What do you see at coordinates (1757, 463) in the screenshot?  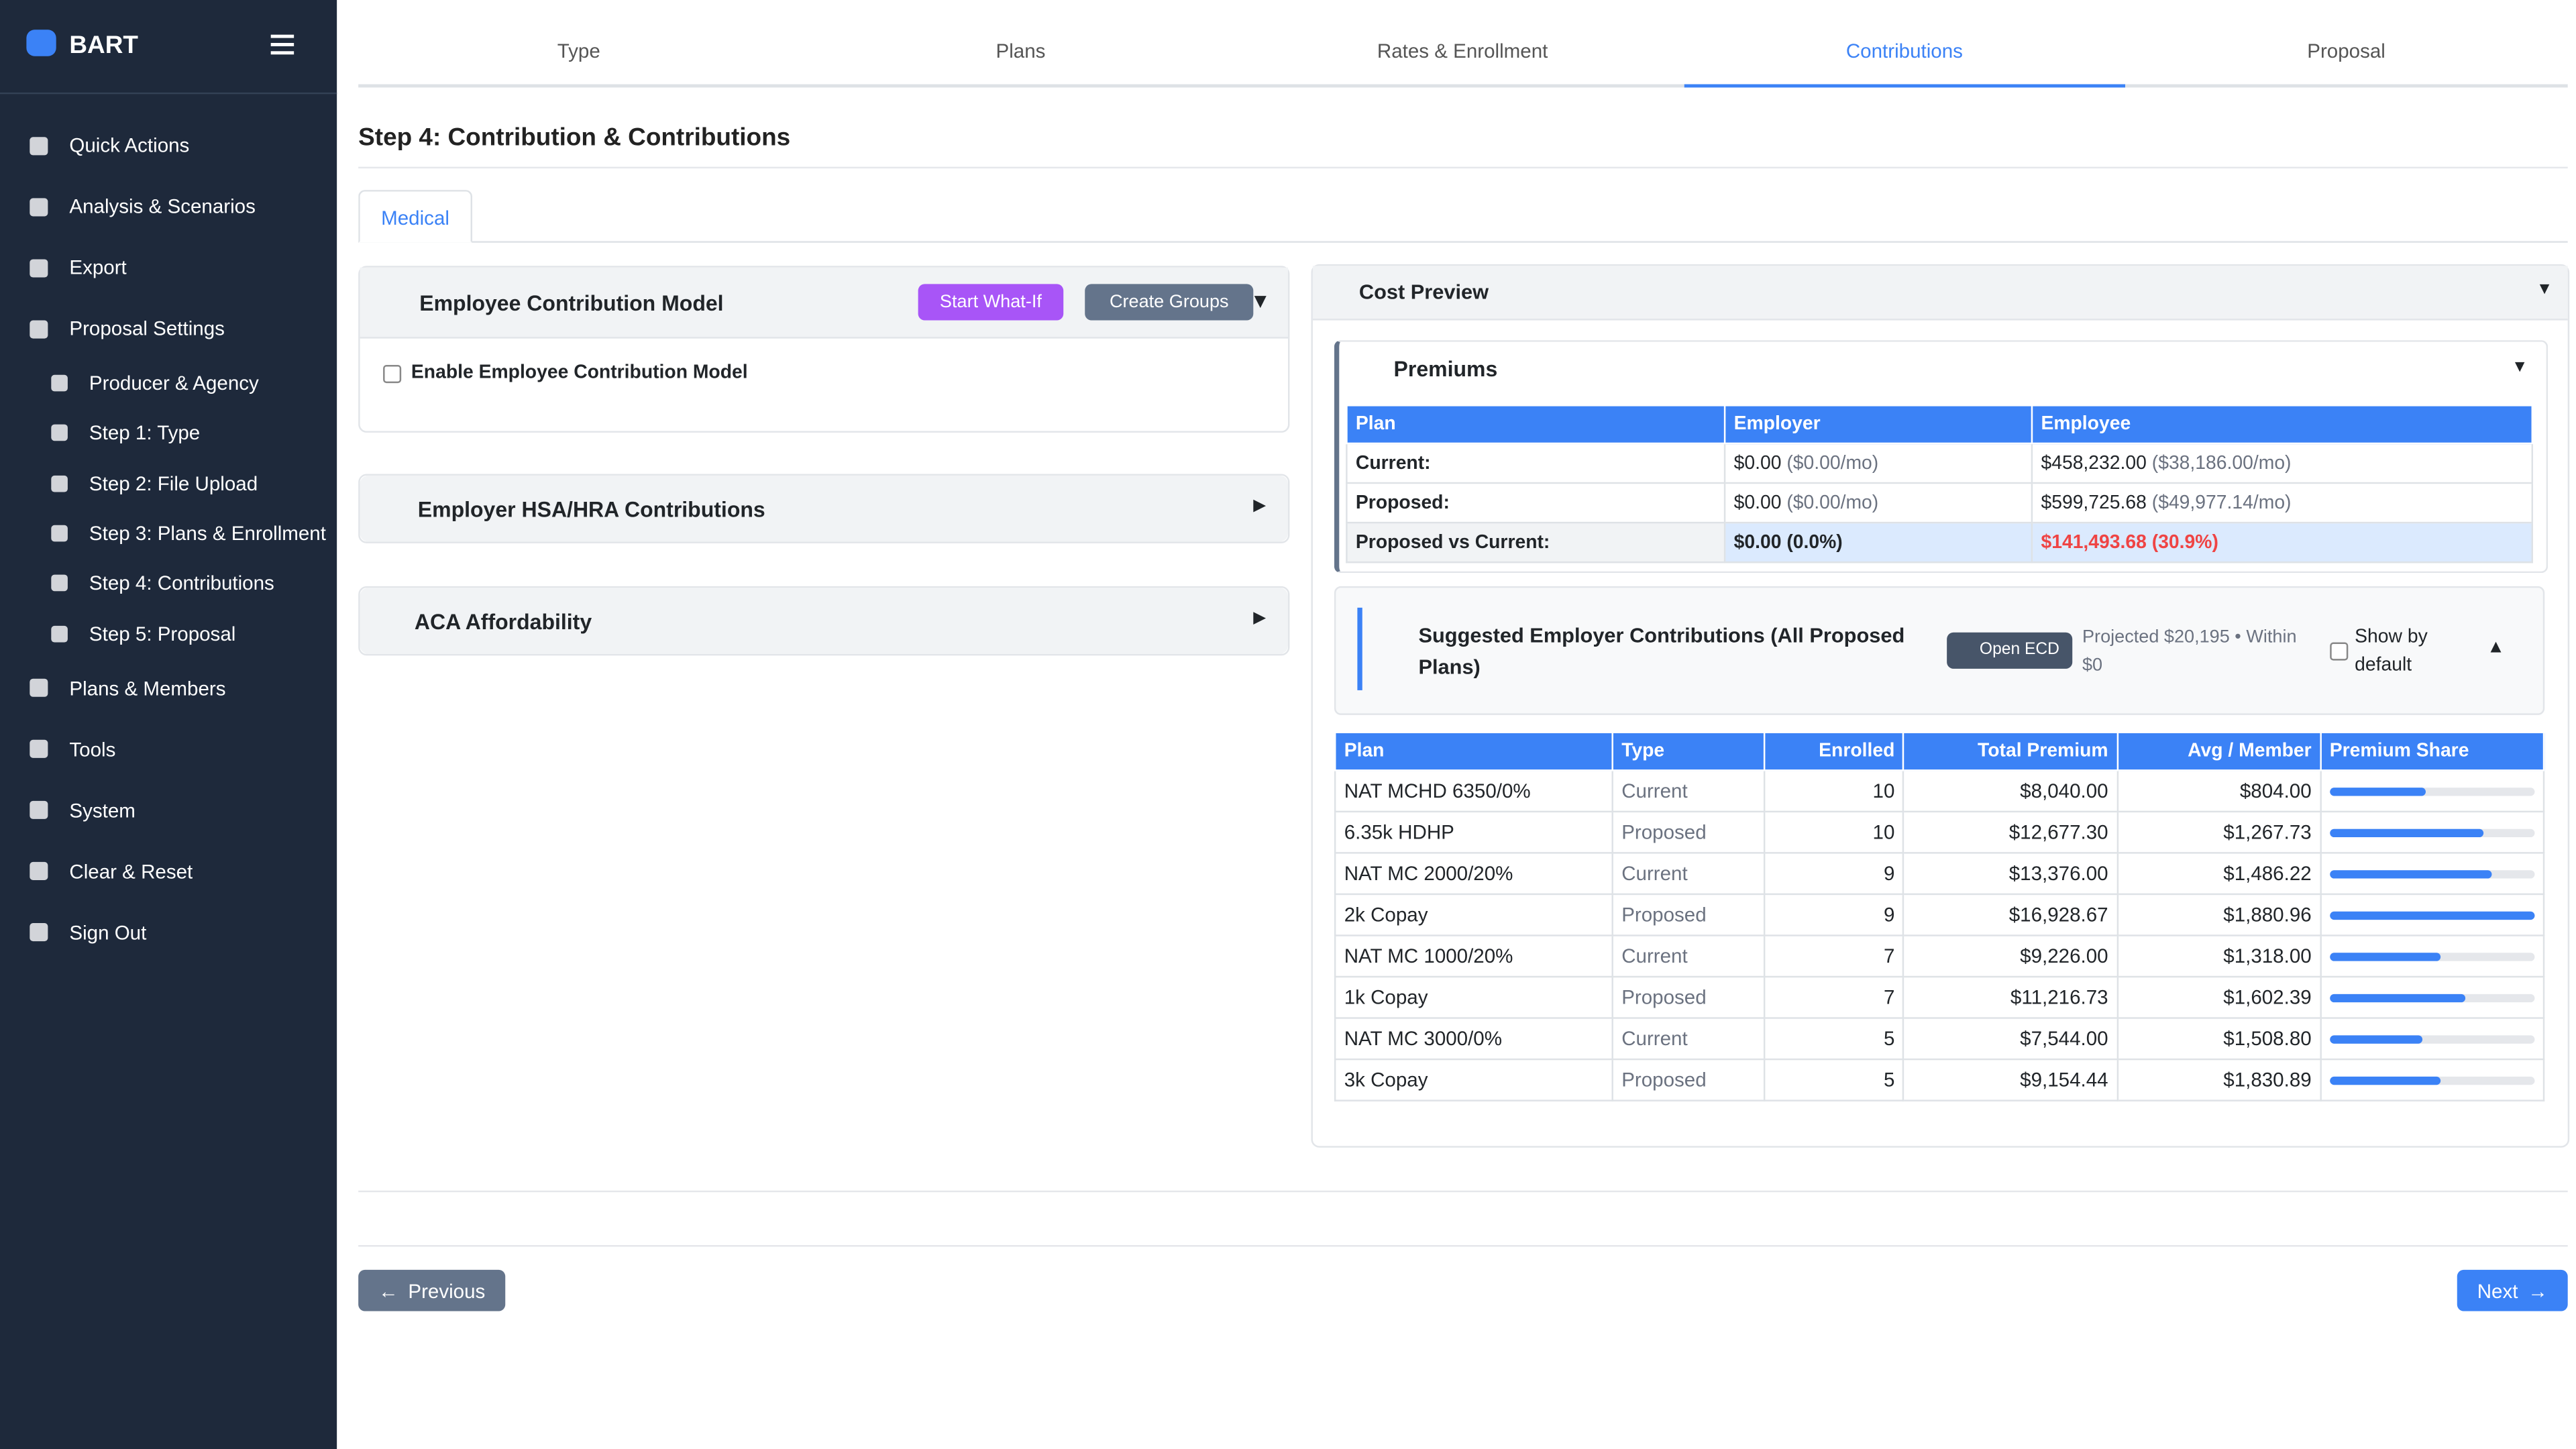 I see `amount: $0.00` at bounding box center [1757, 463].